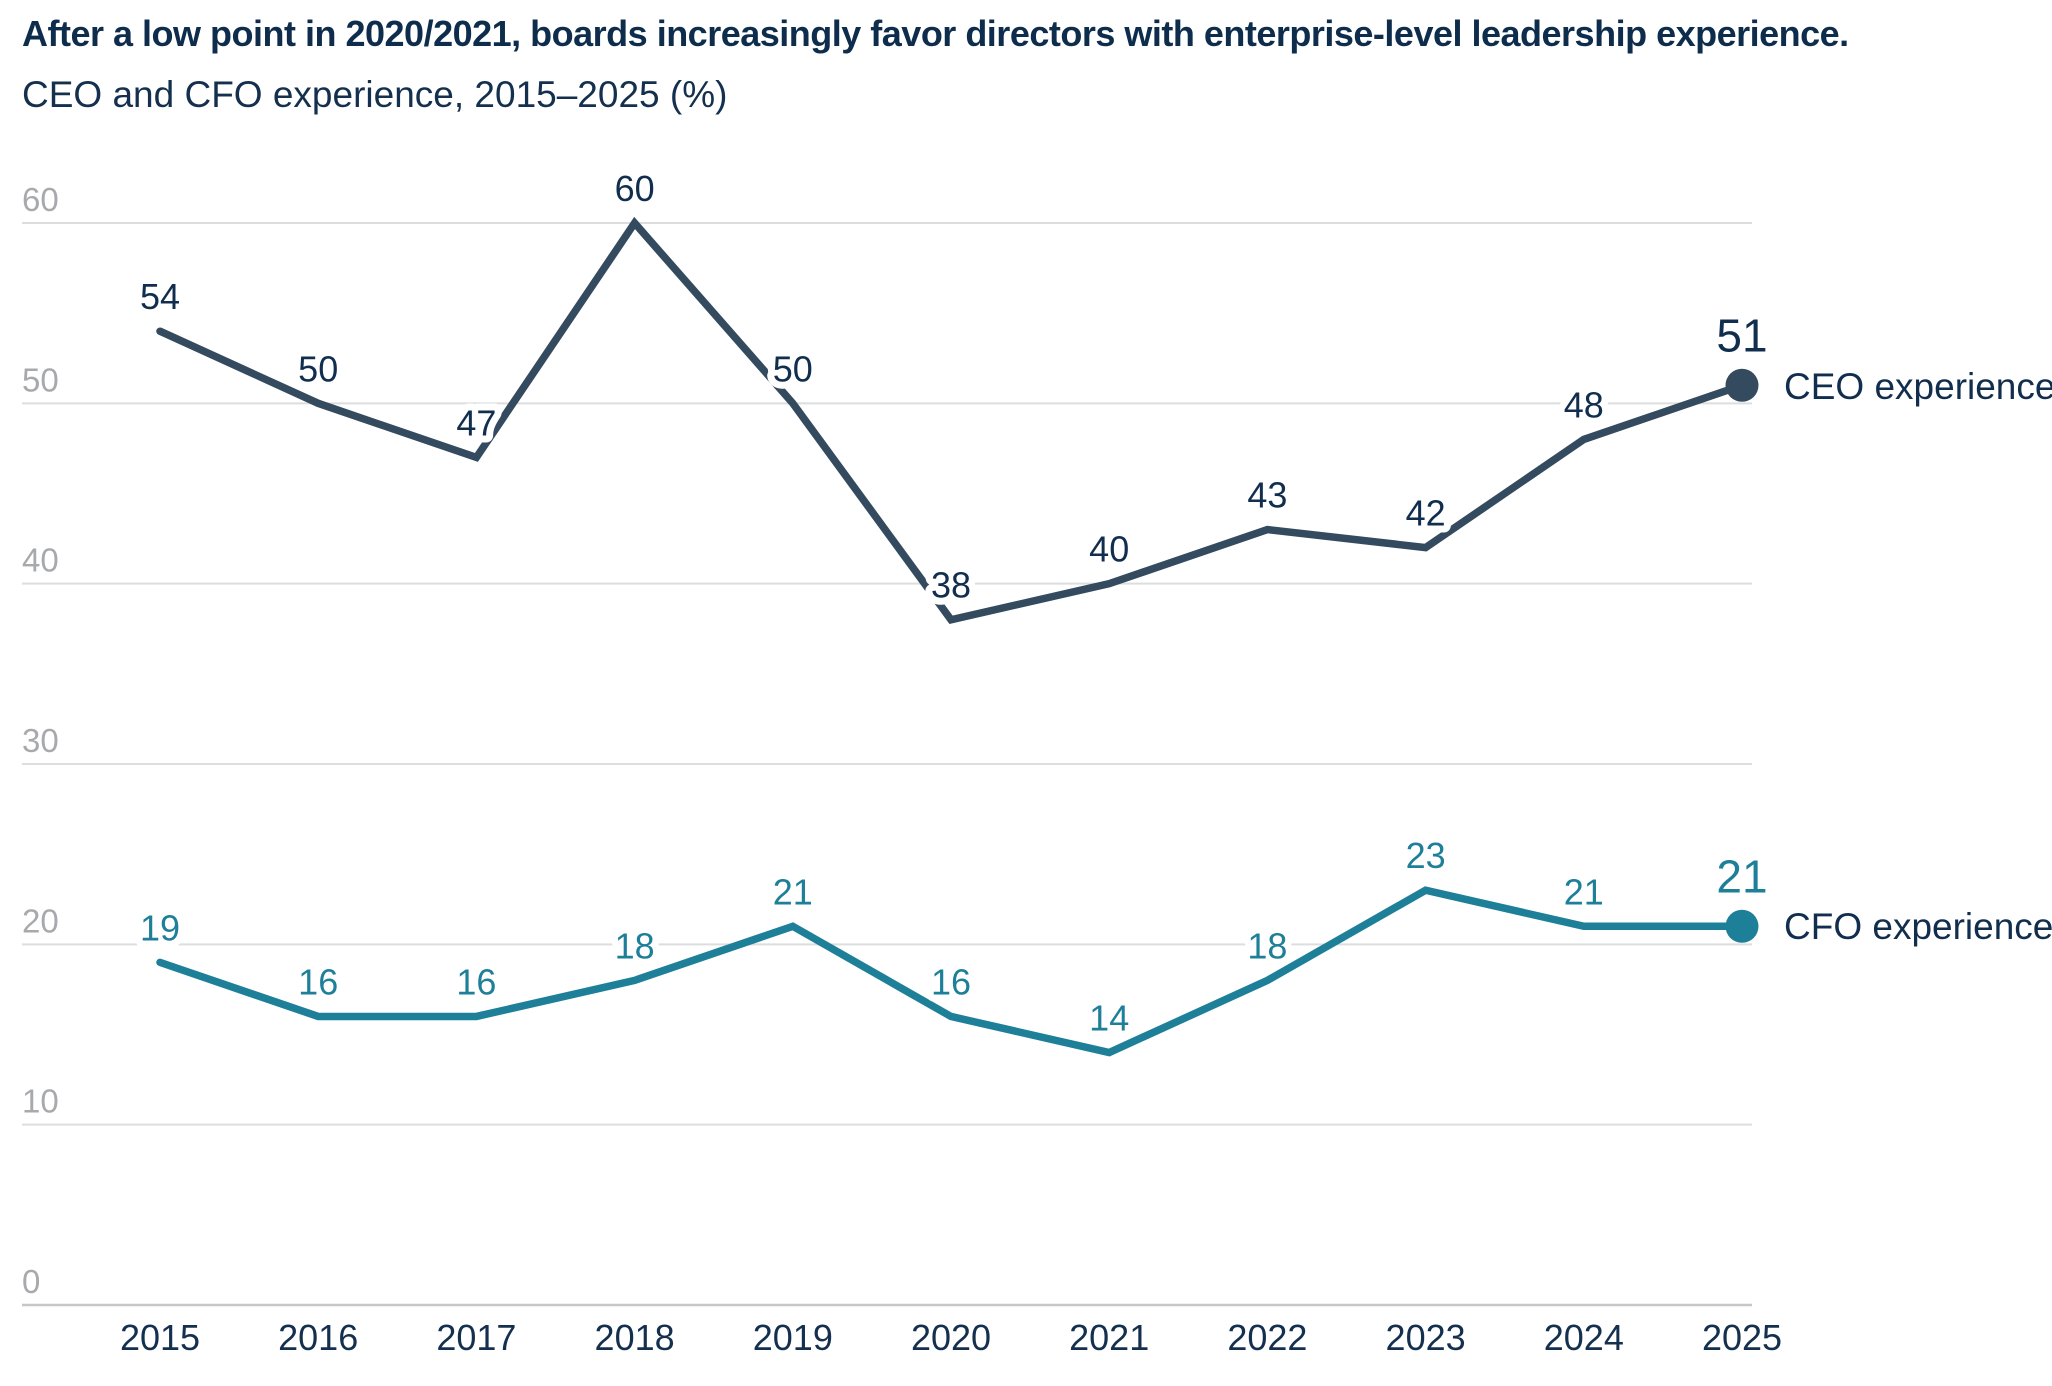 The width and height of the screenshot is (2052, 1386). I want to click on value-label-cfo-experience-2023: 23, so click(1426, 855).